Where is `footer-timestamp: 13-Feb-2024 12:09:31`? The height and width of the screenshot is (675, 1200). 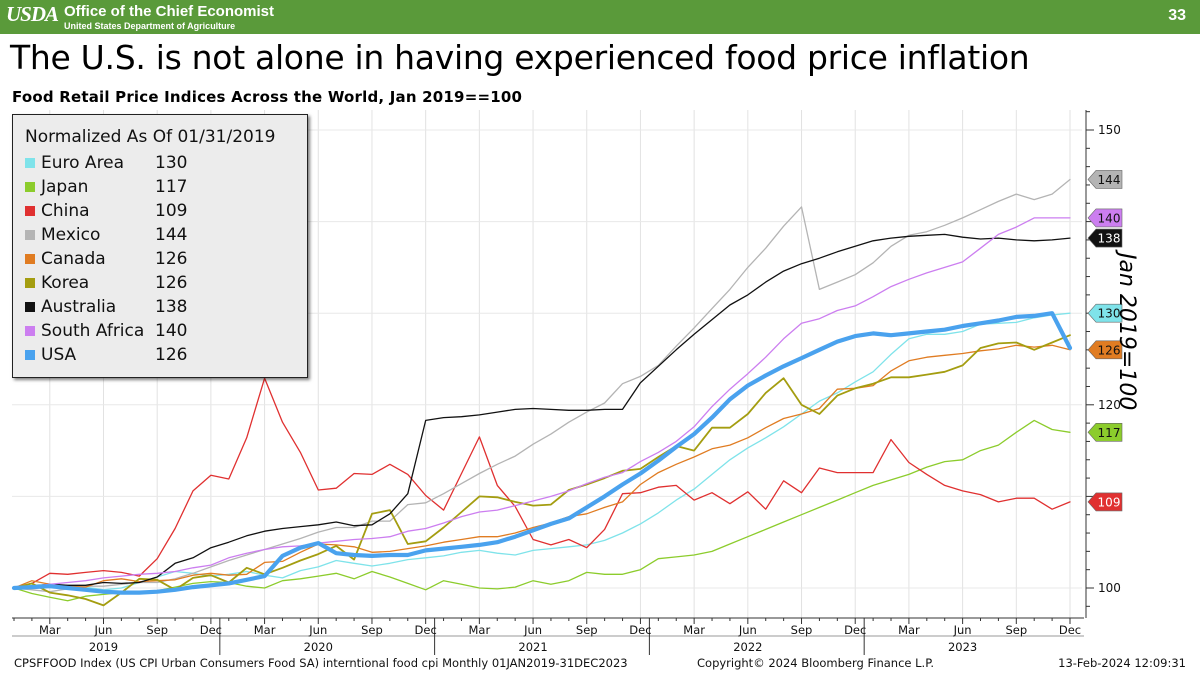
footer-timestamp: 13-Feb-2024 12:09:31 is located at coordinates (1122, 663).